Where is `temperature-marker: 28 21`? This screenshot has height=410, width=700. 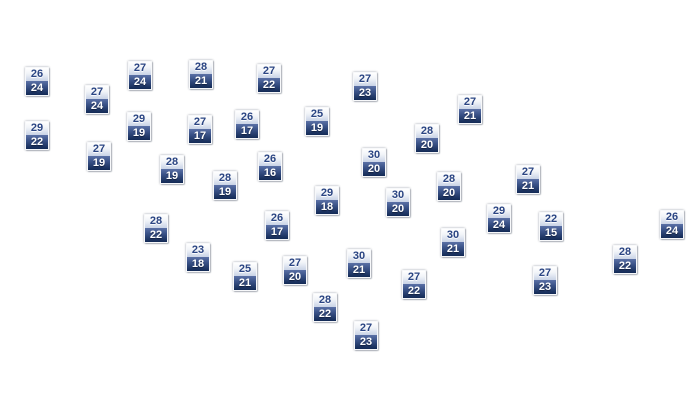 temperature-marker: 28 21 is located at coordinates (201, 74).